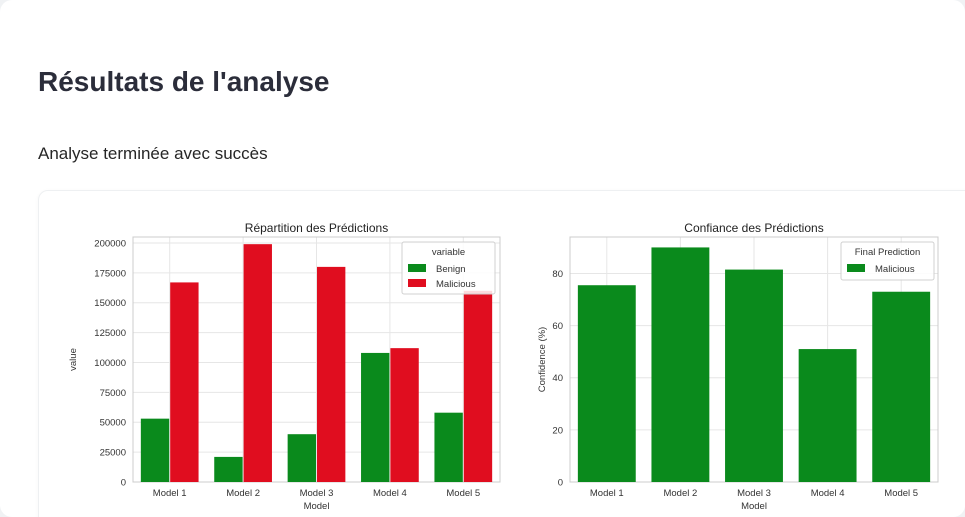 Image resolution: width=965 pixels, height=517 pixels. What do you see at coordinates (557, 274) in the screenshot?
I see `y-tick-label: 80` at bounding box center [557, 274].